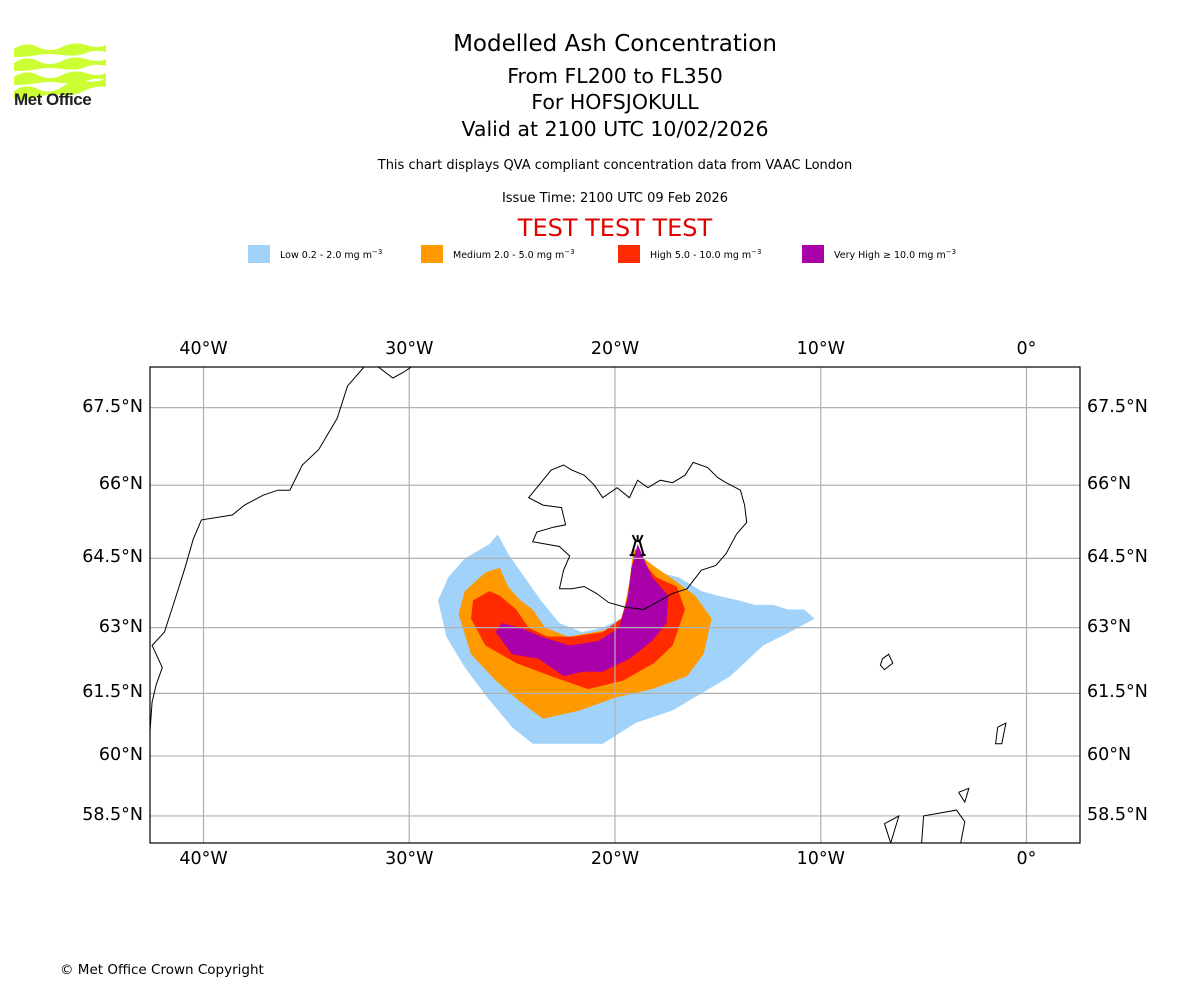 The width and height of the screenshot is (1200, 1000). What do you see at coordinates (615, 228) in the screenshot?
I see `test-banner: TEST TEST TEST` at bounding box center [615, 228].